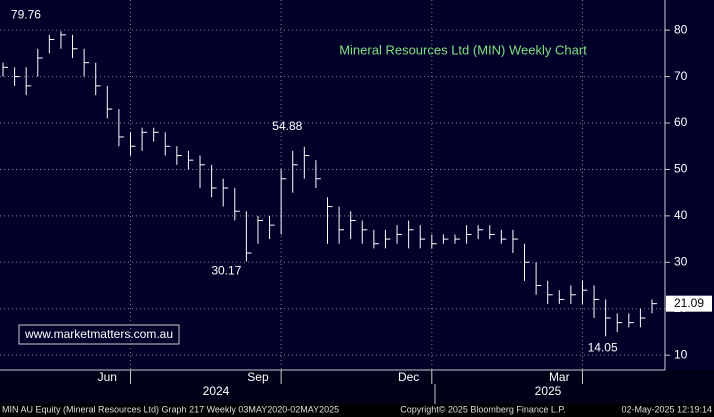 The image size is (714, 417). I want to click on value-annotation: 30.17, so click(226, 271).